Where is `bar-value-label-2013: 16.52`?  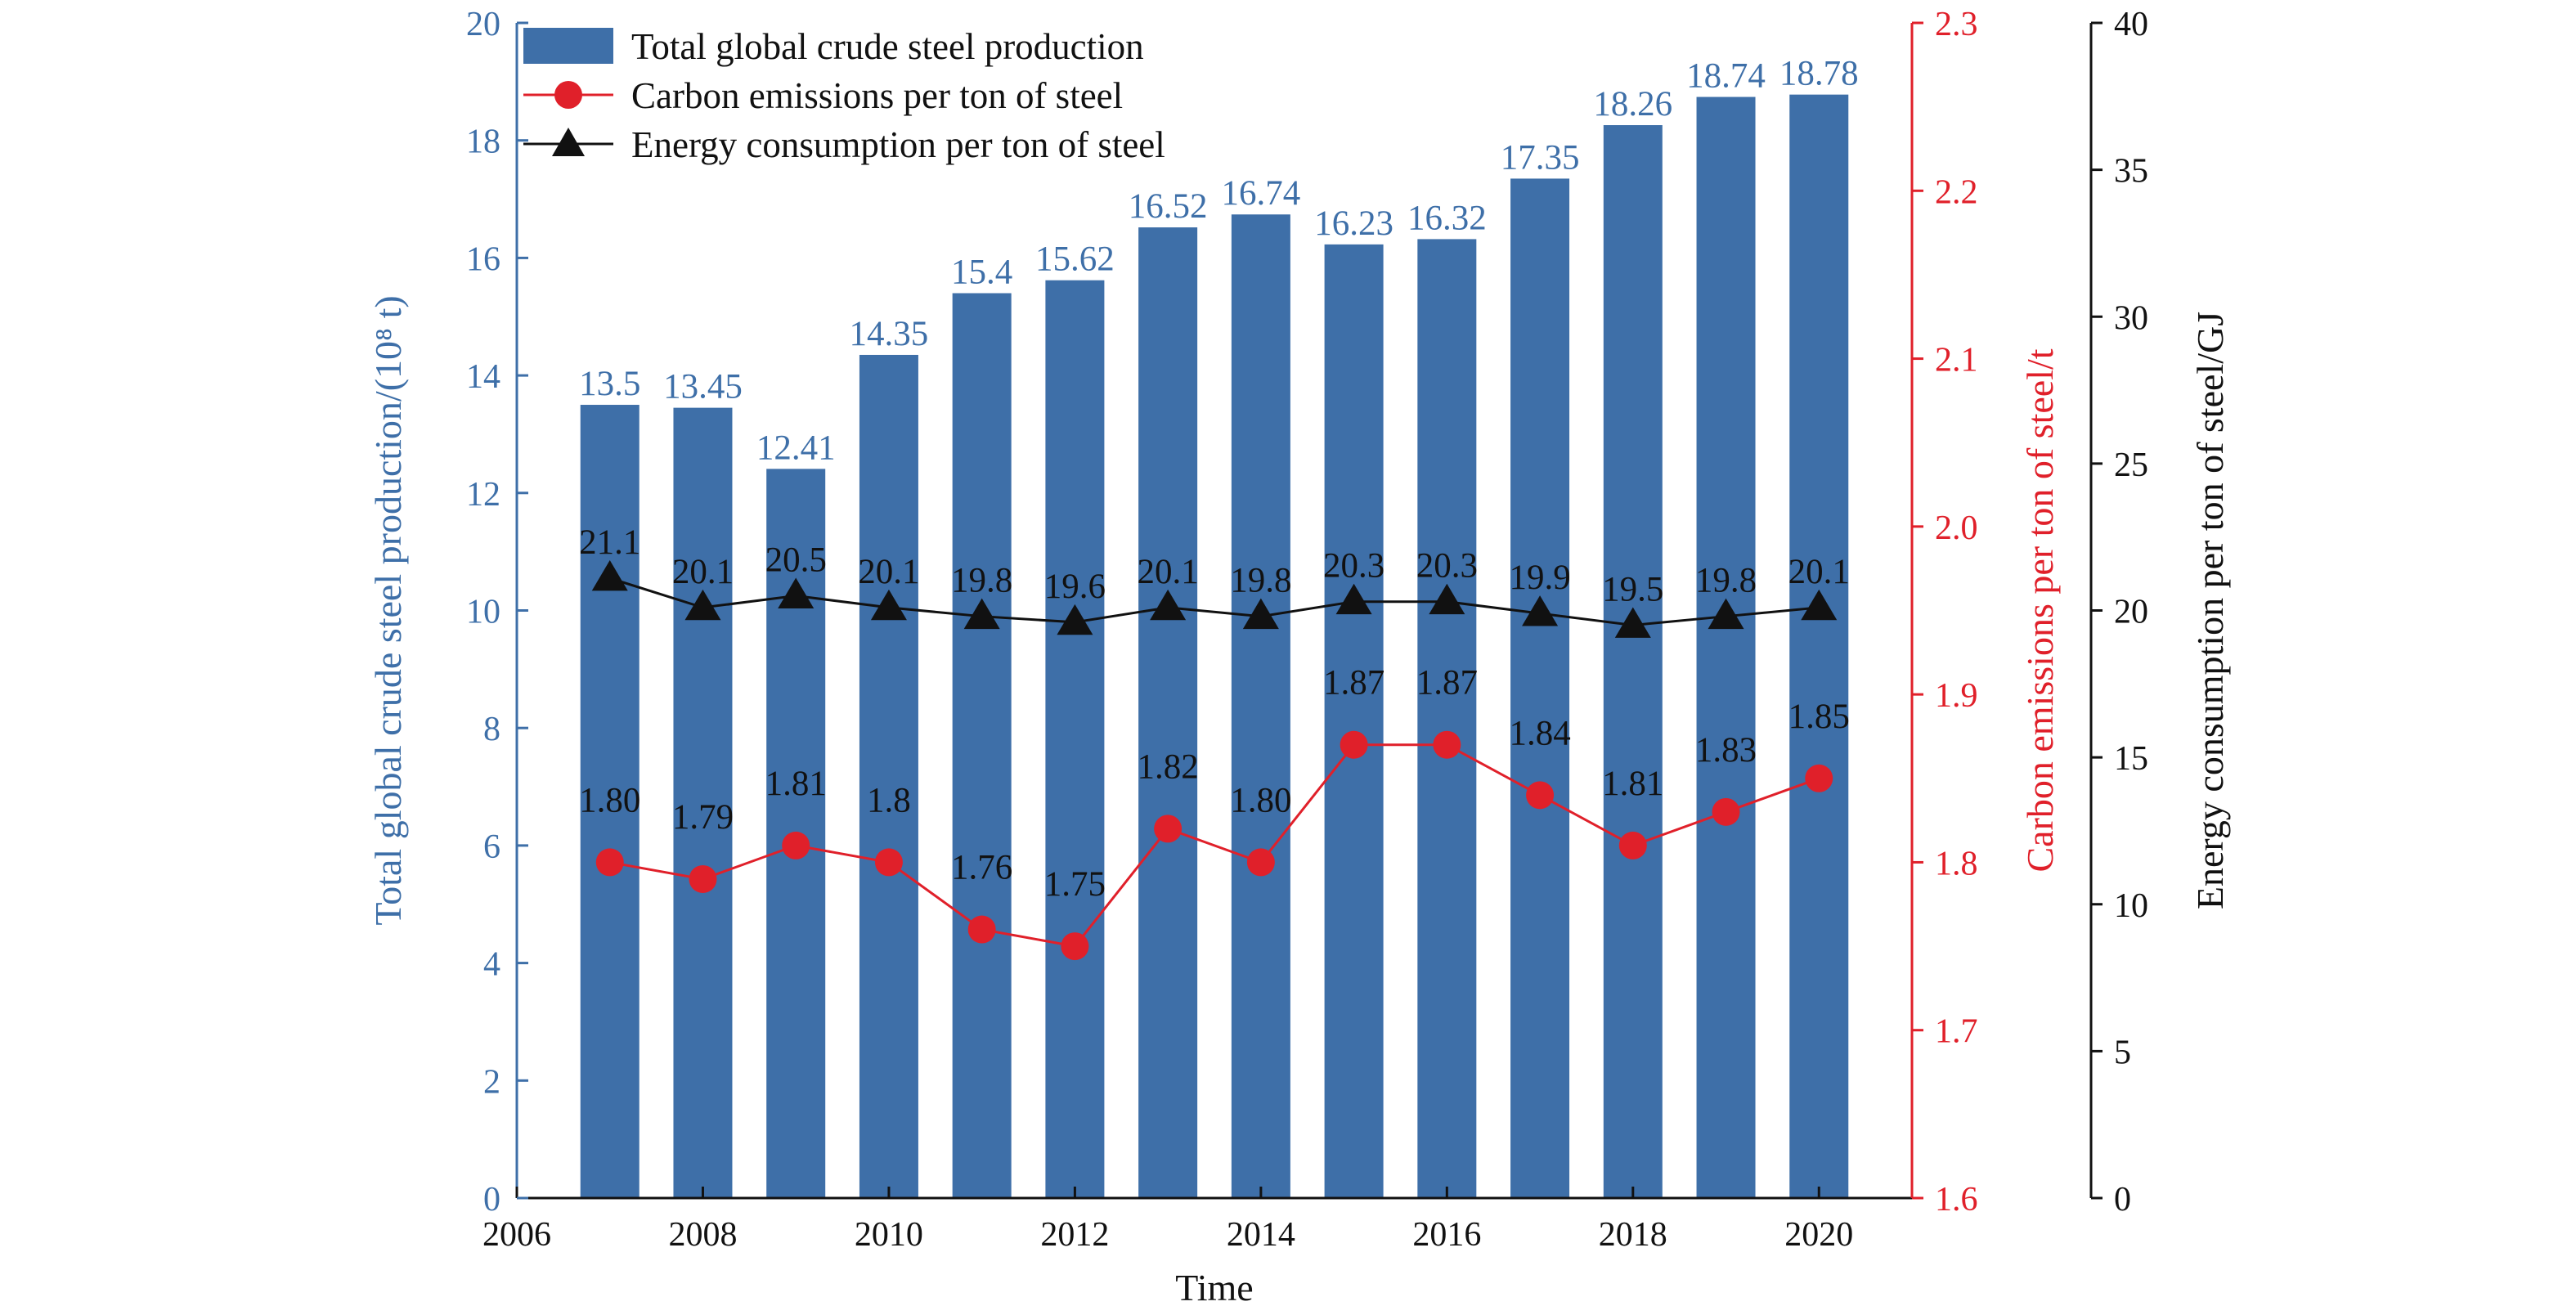
bar-value-label-2013: 16.52 is located at coordinates (1169, 206).